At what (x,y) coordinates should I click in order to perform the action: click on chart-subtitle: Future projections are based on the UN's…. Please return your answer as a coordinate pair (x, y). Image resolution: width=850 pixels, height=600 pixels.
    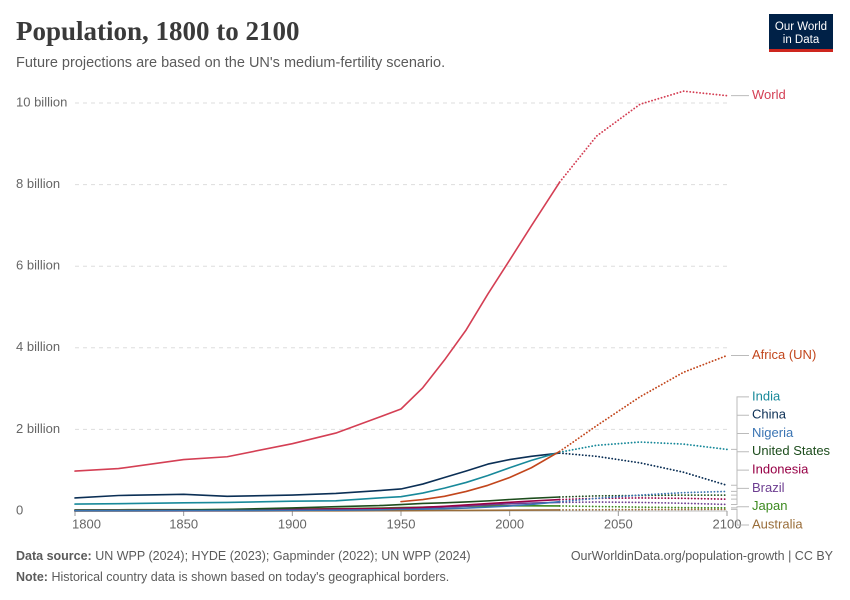
    Looking at the image, I should click on (230, 63).